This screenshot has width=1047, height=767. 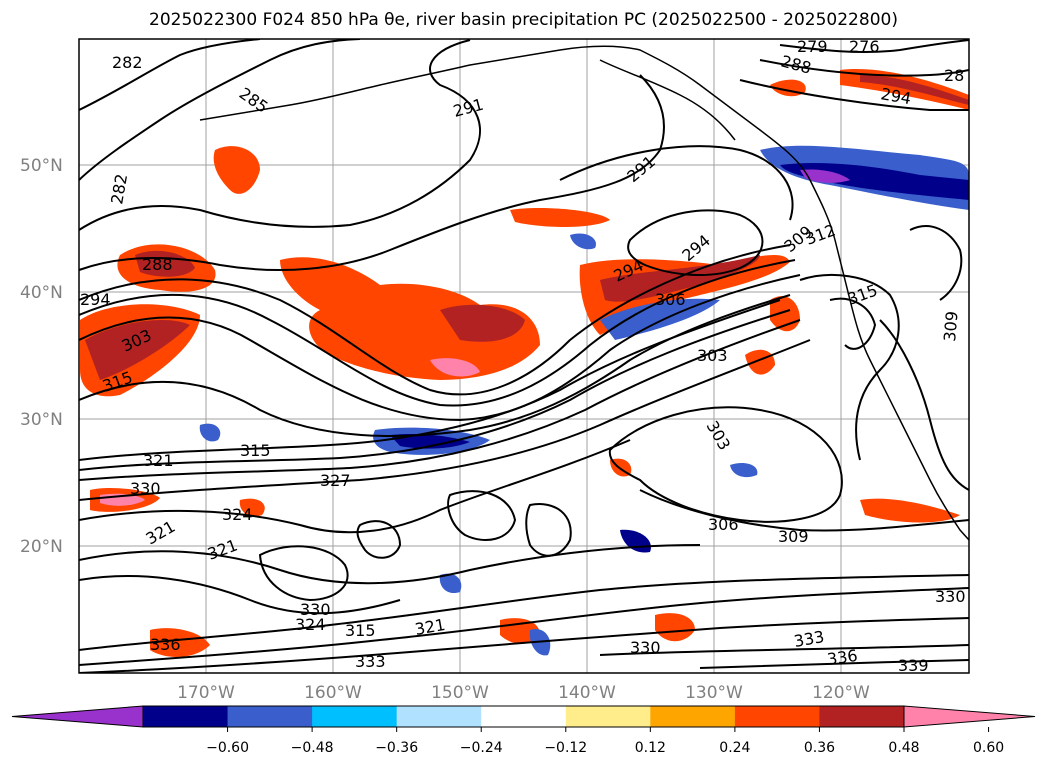 I want to click on lon-label: 160°W, so click(x=333, y=693).